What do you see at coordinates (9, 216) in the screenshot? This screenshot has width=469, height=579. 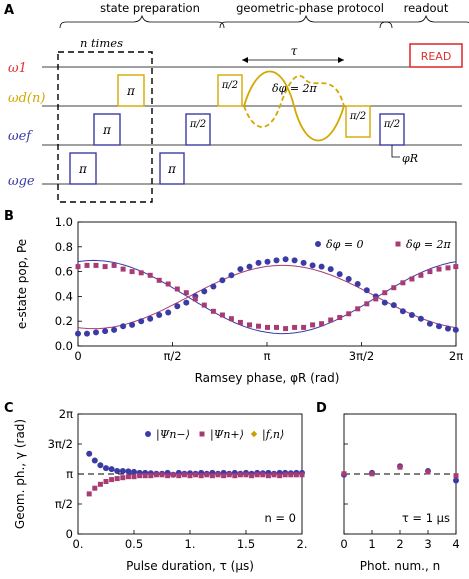 I see `panel-label-b: B` at bounding box center [9, 216].